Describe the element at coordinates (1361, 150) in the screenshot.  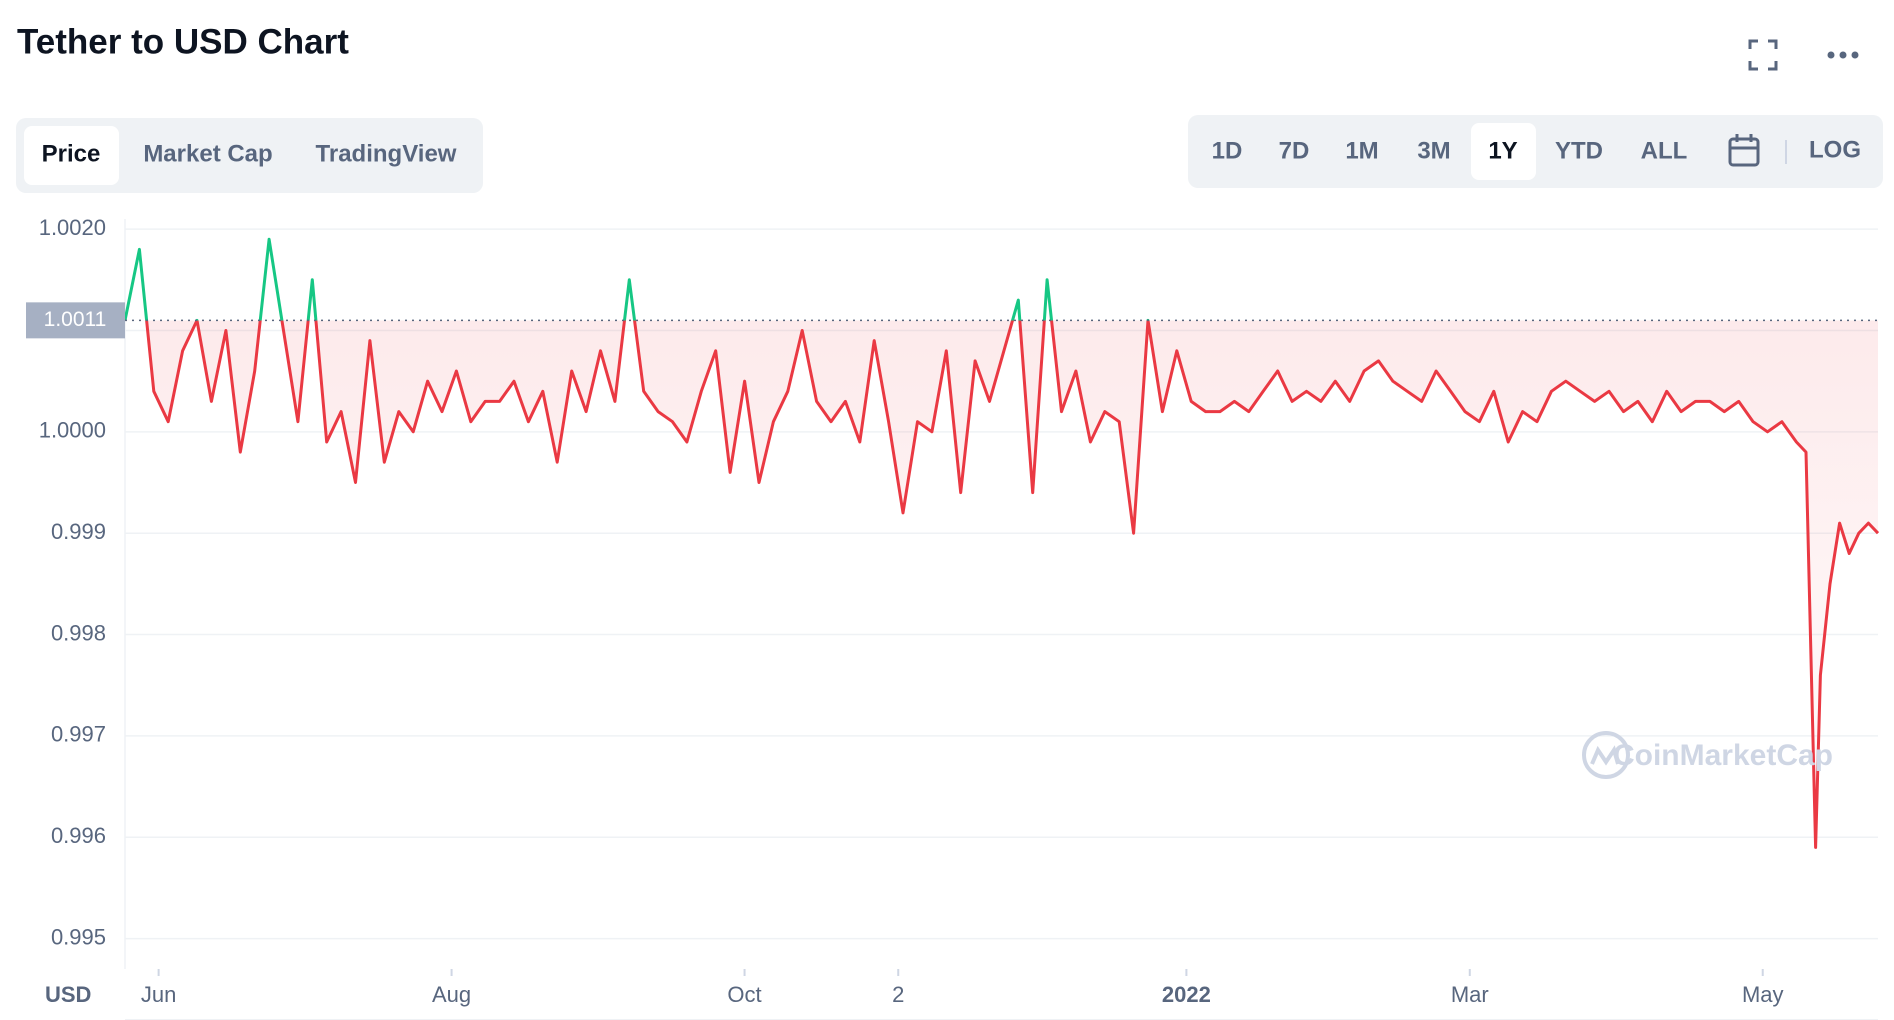
I see `range-button: 1M` at that location.